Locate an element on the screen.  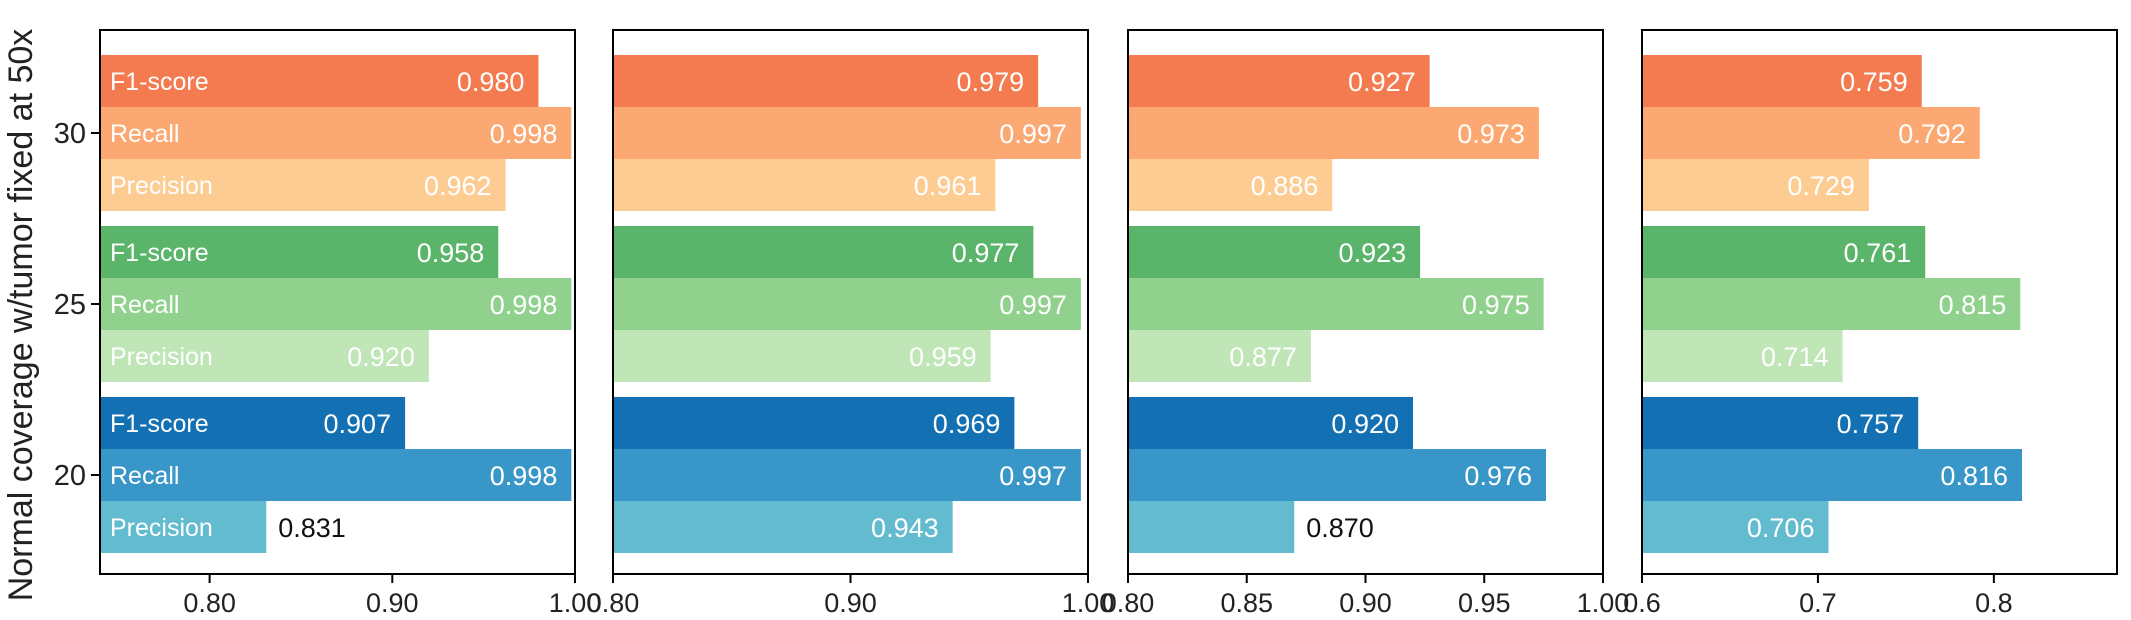
value-label: 0.729 is located at coordinates (1821, 186).